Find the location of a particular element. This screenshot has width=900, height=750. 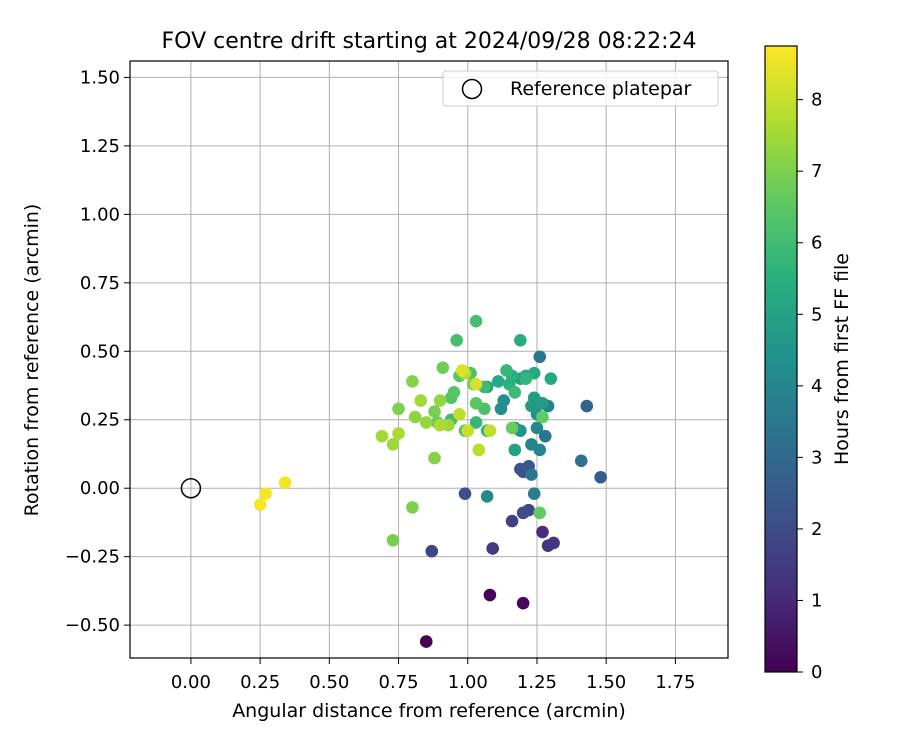

colorbar: 0 1 2 3 4 5 6 7 8 Hours from first FF file is located at coordinates (808, 364).